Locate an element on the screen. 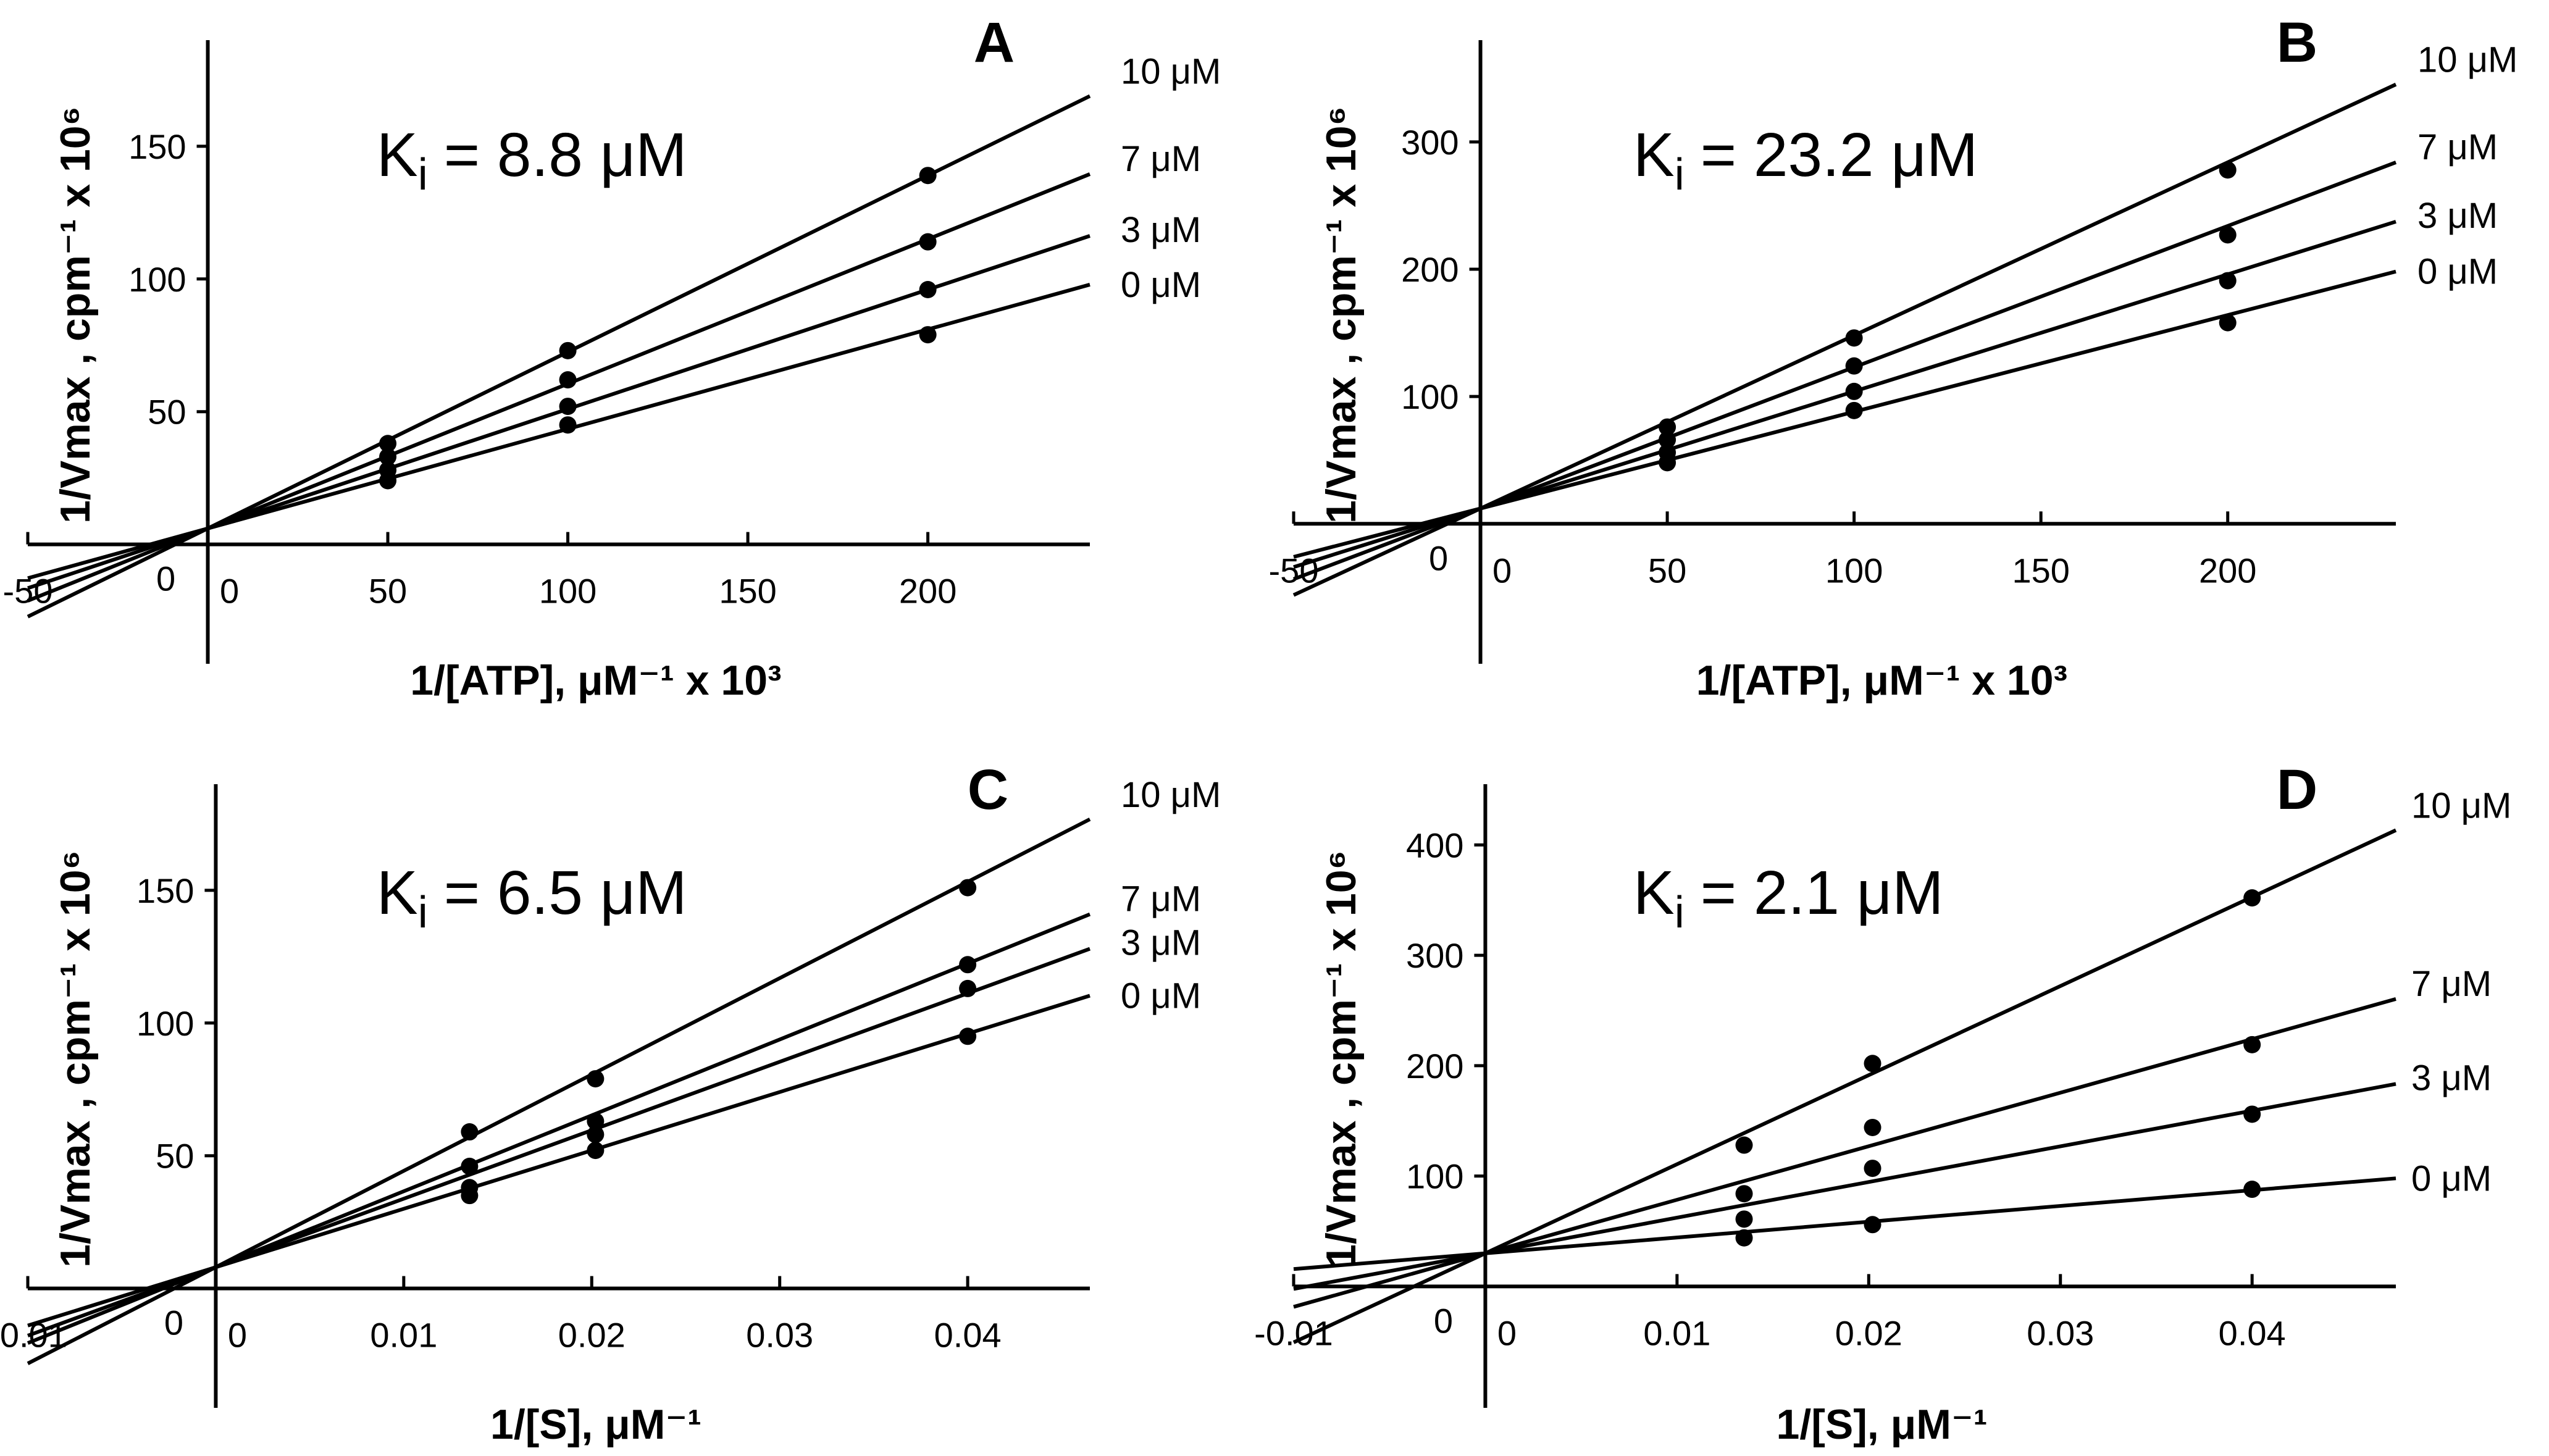 The image size is (2549, 1456). ki-label: Ki = 6.5 μM is located at coordinates (532, 897).